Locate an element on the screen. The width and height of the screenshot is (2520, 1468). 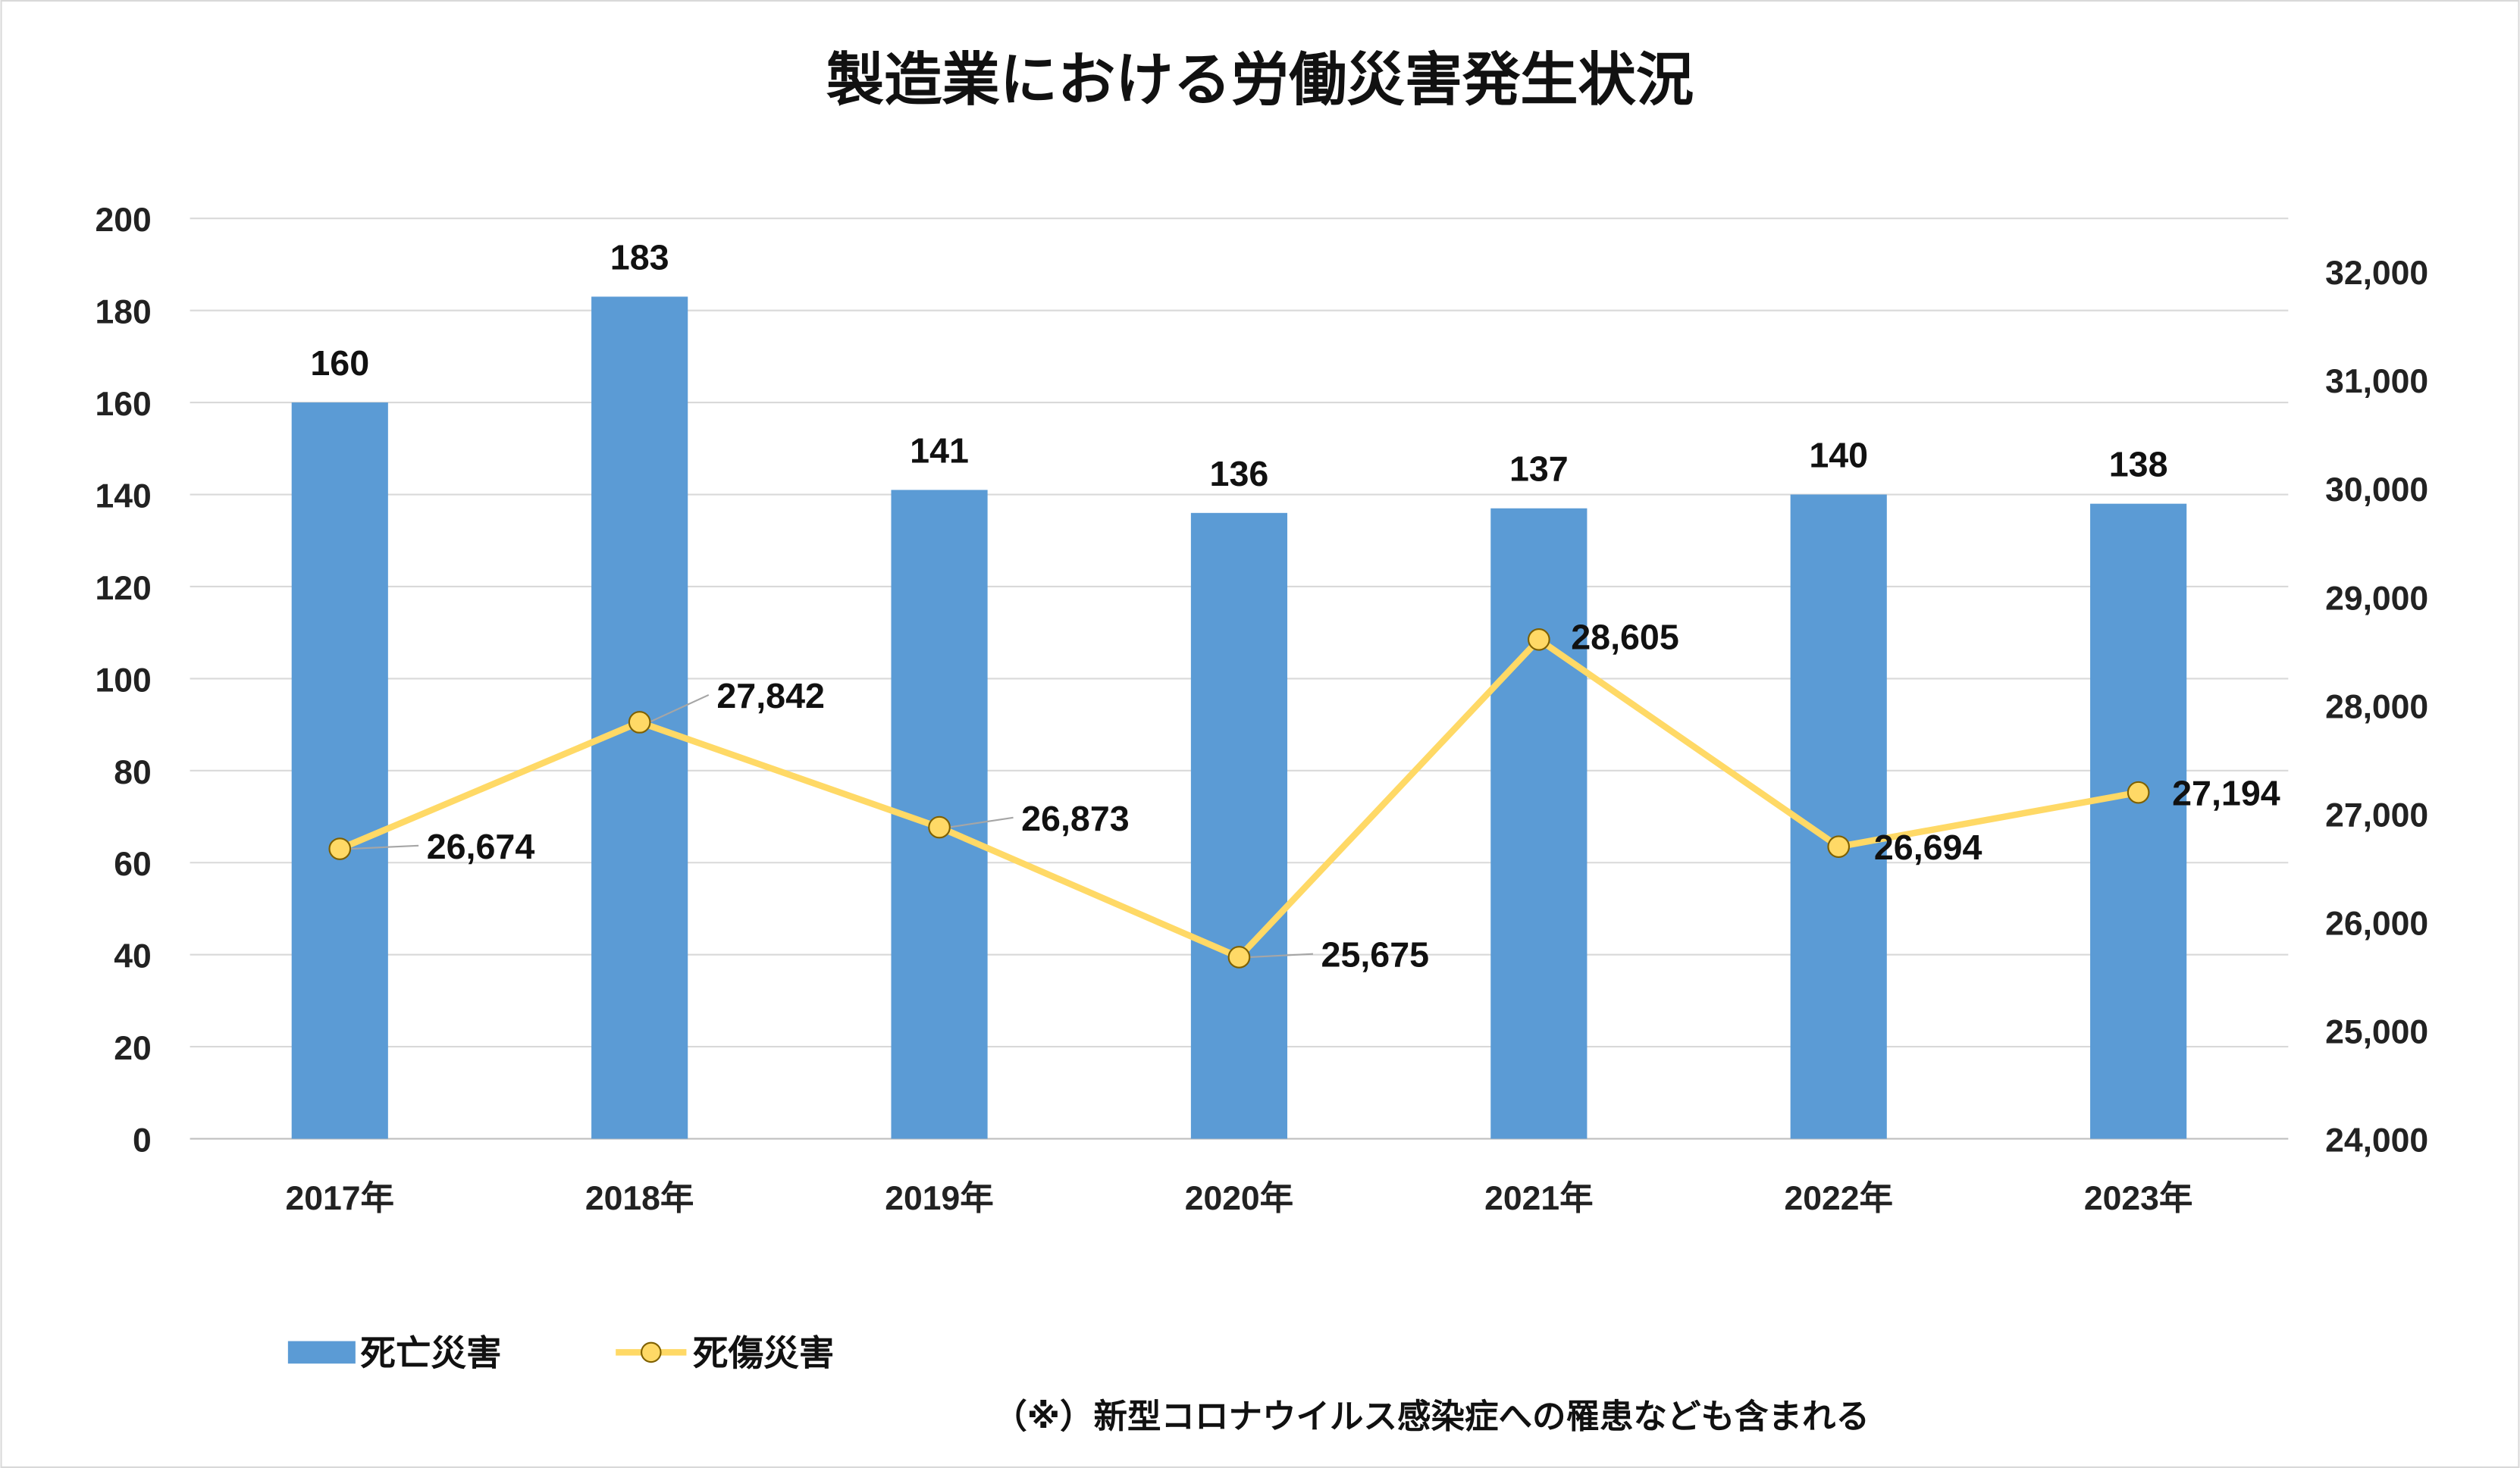
x-tick-label: 2018年 is located at coordinates (639, 1198).